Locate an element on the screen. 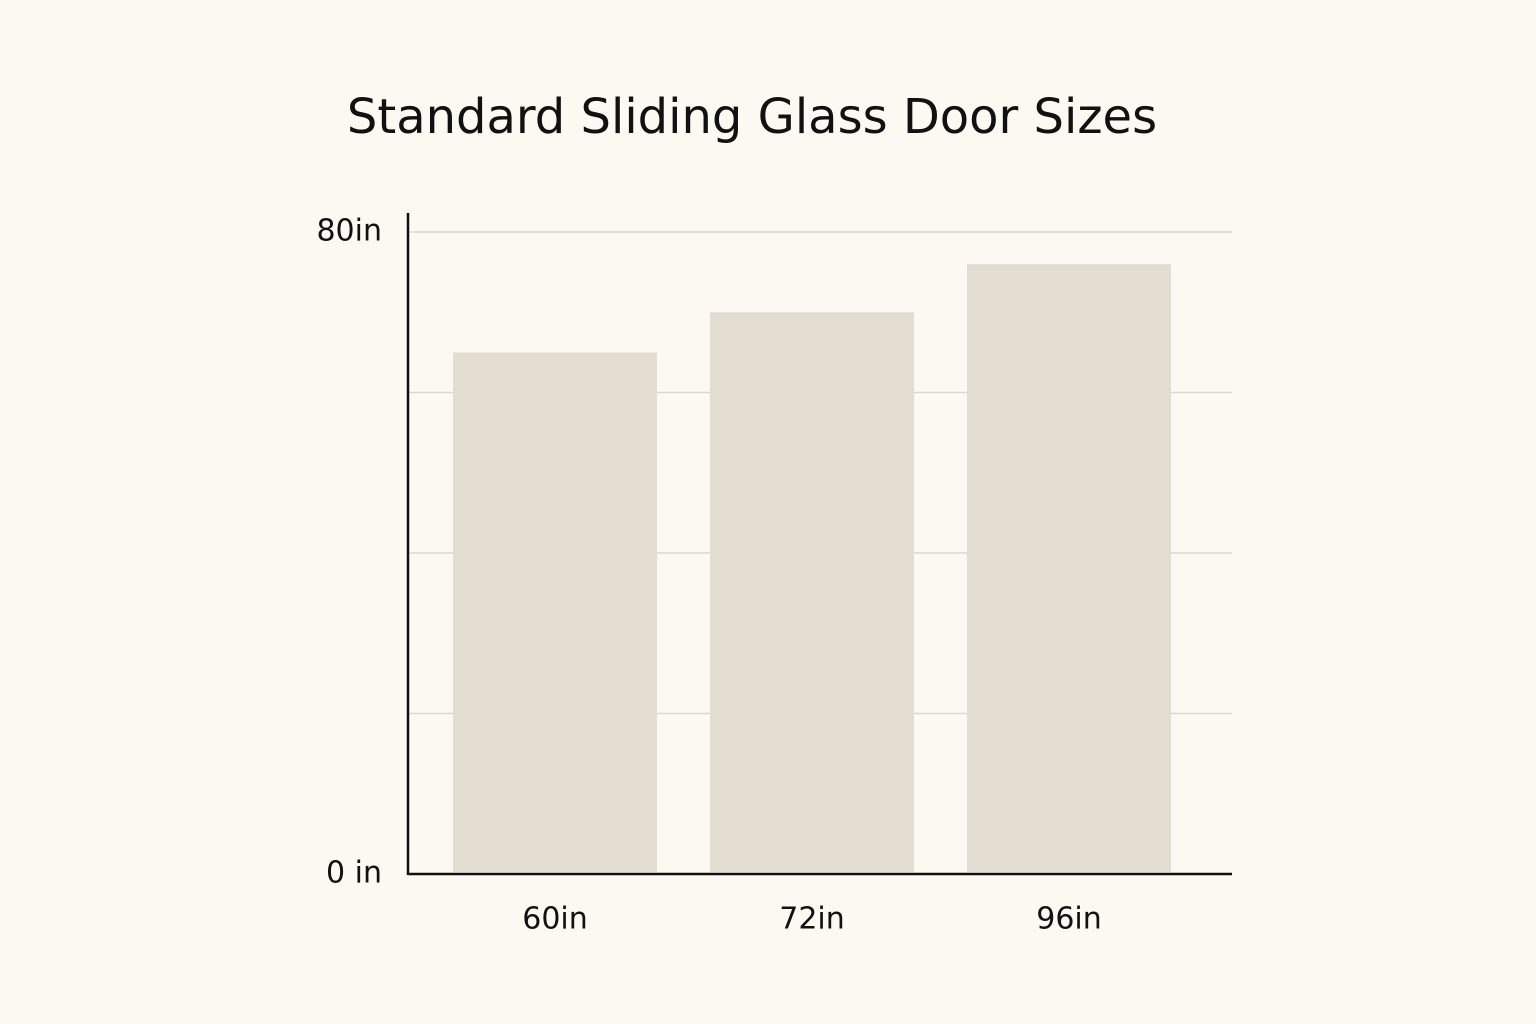  y-tick-label: 80in is located at coordinates (349, 231).